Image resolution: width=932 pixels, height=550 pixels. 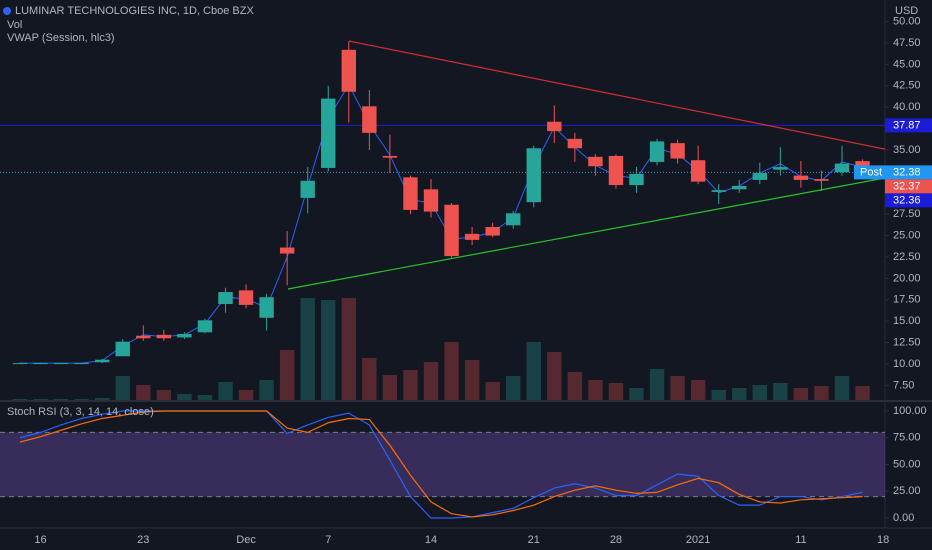 I want to click on y-tick-label: 15.00, so click(x=907, y=321).